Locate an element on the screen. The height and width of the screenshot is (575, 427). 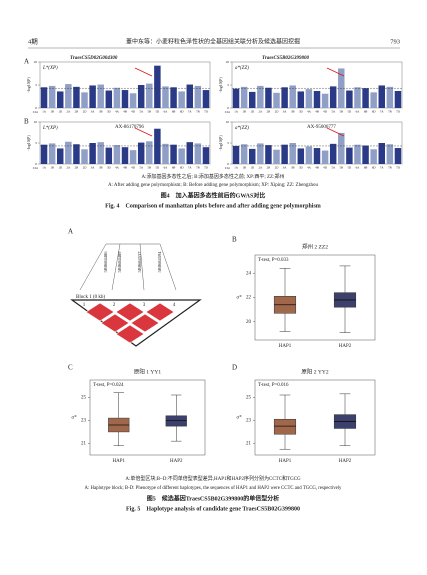
x-tick-label: 6D is located at coordinates (374, 112).